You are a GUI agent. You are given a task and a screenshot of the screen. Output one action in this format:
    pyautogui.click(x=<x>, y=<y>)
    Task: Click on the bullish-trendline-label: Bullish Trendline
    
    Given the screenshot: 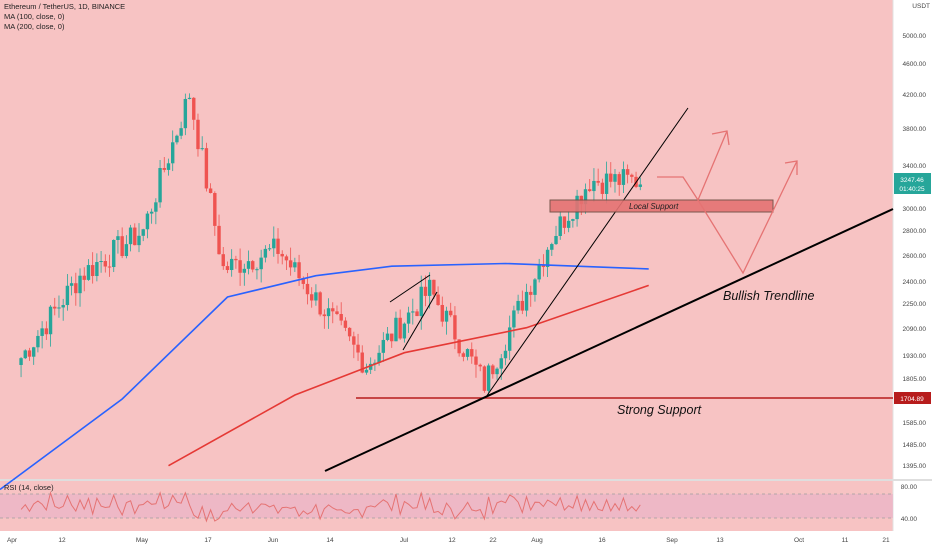 What is the action you would take?
    pyautogui.click(x=769, y=296)
    